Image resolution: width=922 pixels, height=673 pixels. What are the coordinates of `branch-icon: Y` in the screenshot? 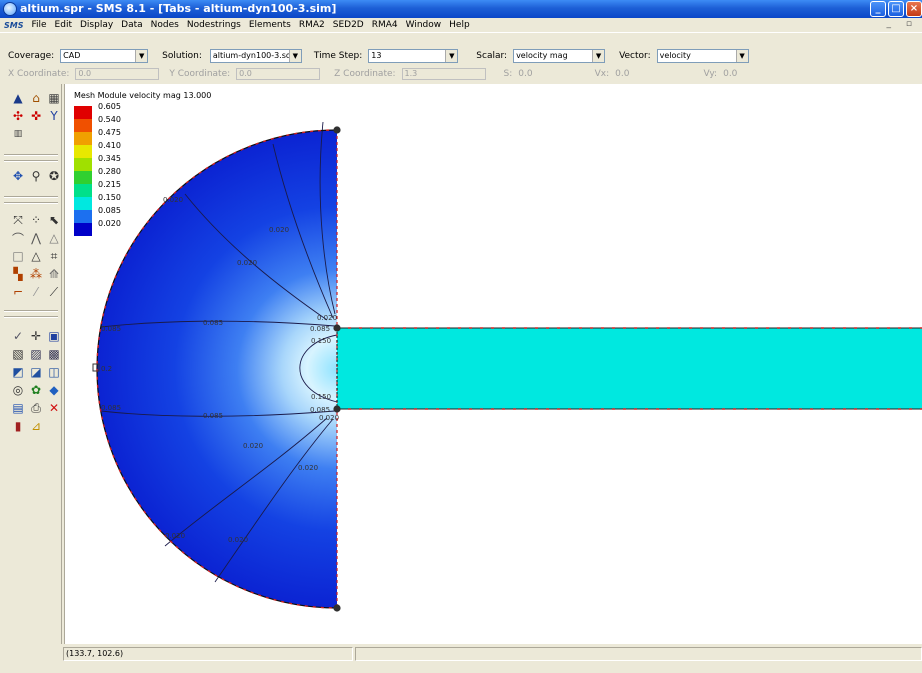 It's located at (54, 116).